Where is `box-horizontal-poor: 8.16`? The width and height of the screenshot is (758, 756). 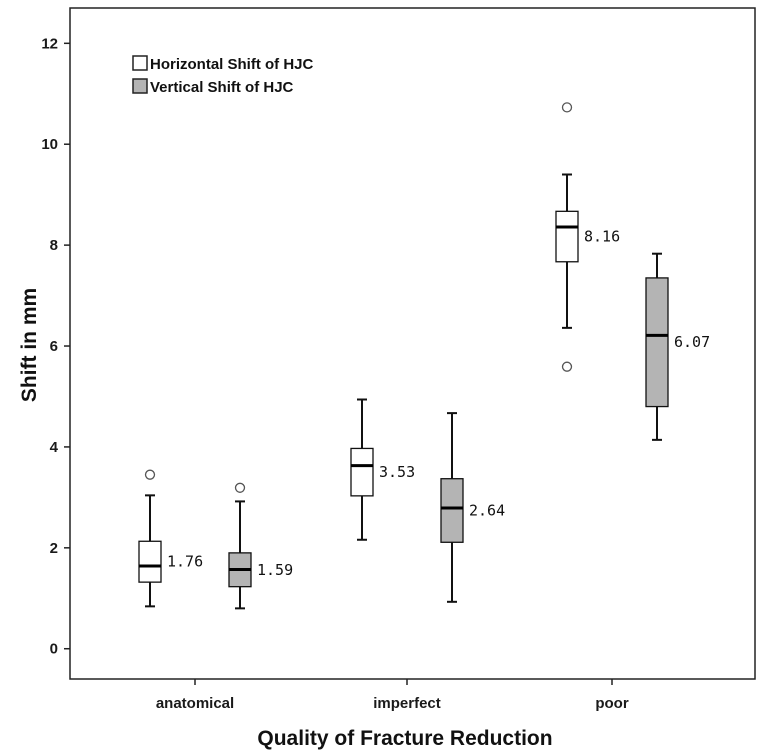
box-horizontal-poor: 8.16 is located at coordinates (587, 237).